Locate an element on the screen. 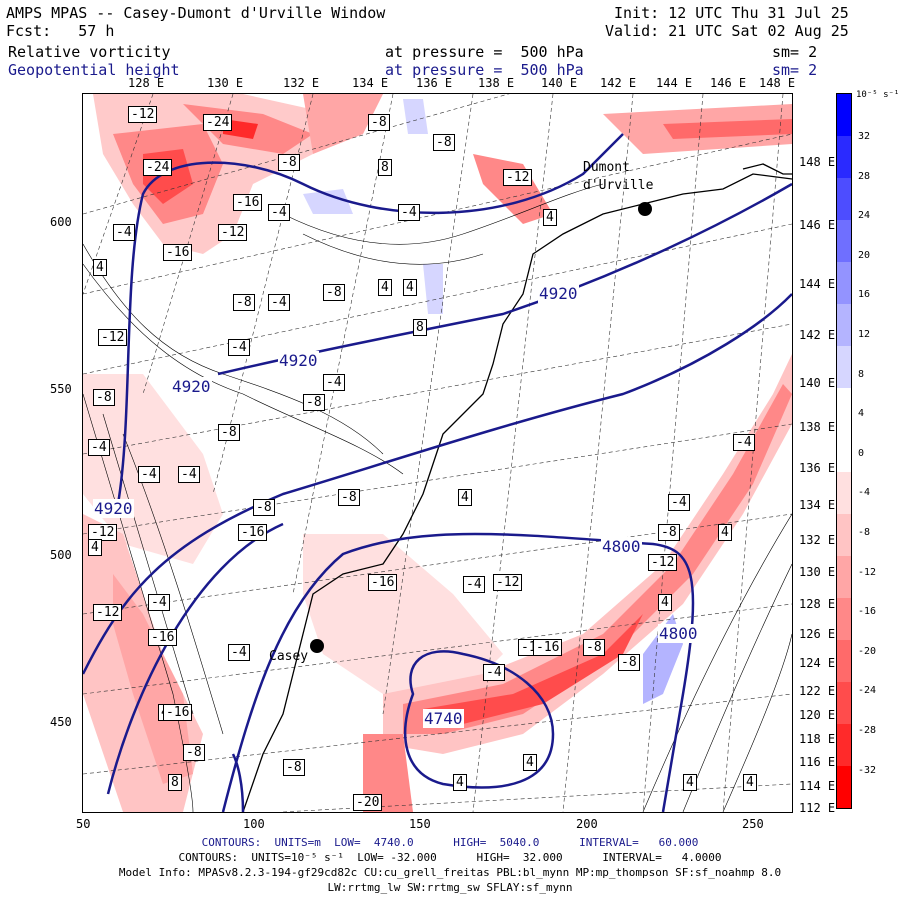  colorbar-tick-label: -28 is located at coordinates (867, 730).